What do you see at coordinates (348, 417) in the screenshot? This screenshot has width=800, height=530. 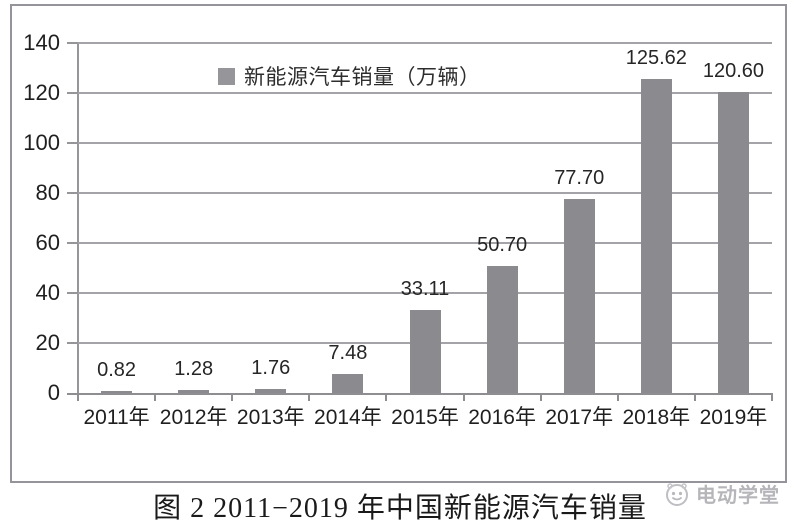 I see `x-tick-label: 2014年` at bounding box center [348, 417].